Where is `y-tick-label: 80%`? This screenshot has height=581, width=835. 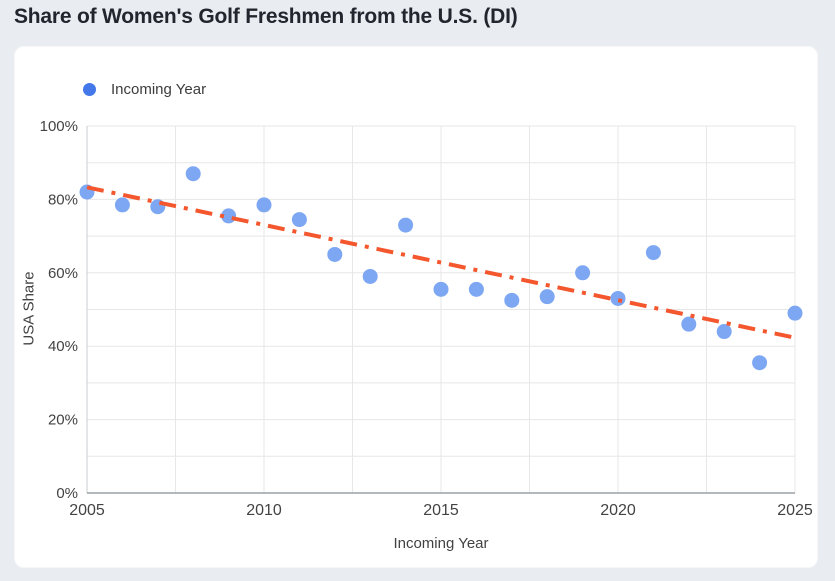 y-tick-label: 80% is located at coordinates (63, 199).